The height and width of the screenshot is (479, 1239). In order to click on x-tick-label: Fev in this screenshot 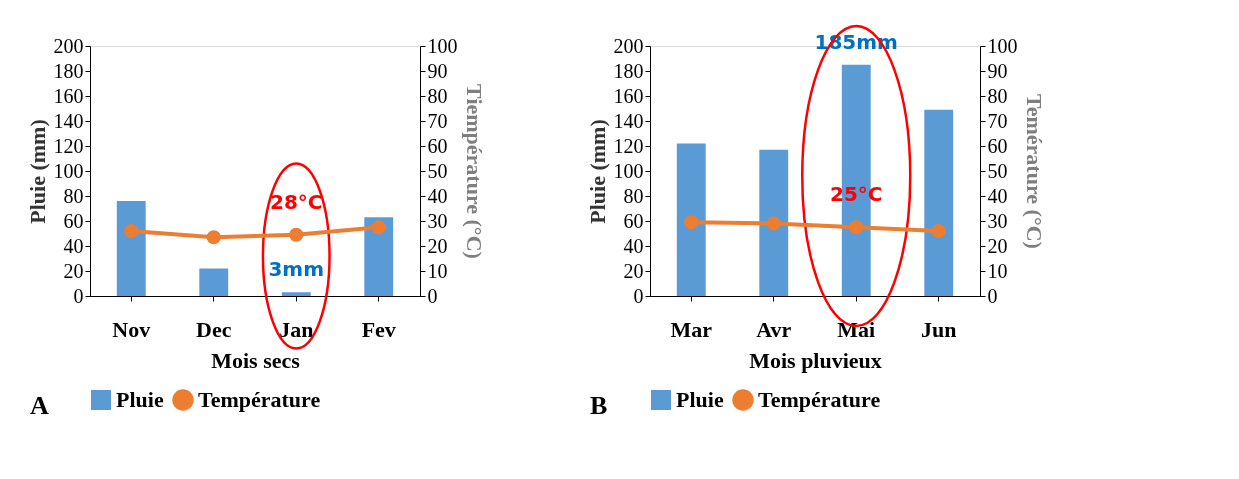, I will do `click(378, 329)`.